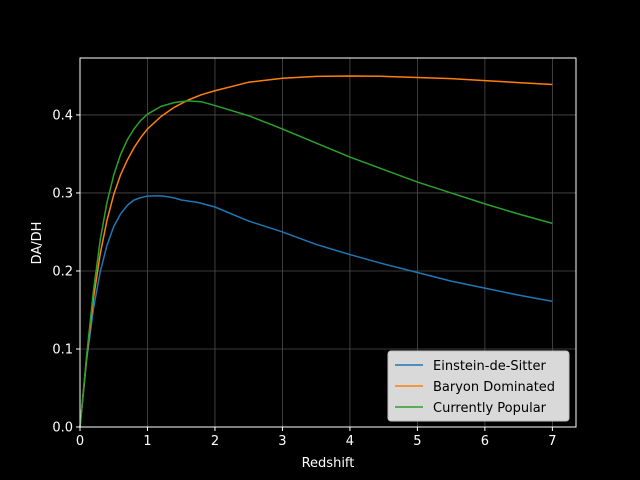  Describe the element at coordinates (494, 387) in the screenshot. I see `legend-label-baryon-dominated: Baryon Dominated` at that location.